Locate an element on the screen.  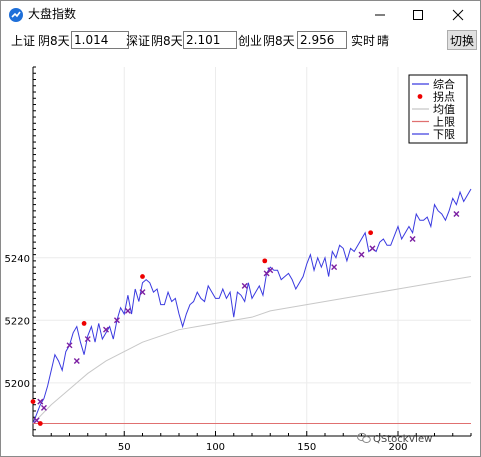
minimize-icon is located at coordinates (380, 15).